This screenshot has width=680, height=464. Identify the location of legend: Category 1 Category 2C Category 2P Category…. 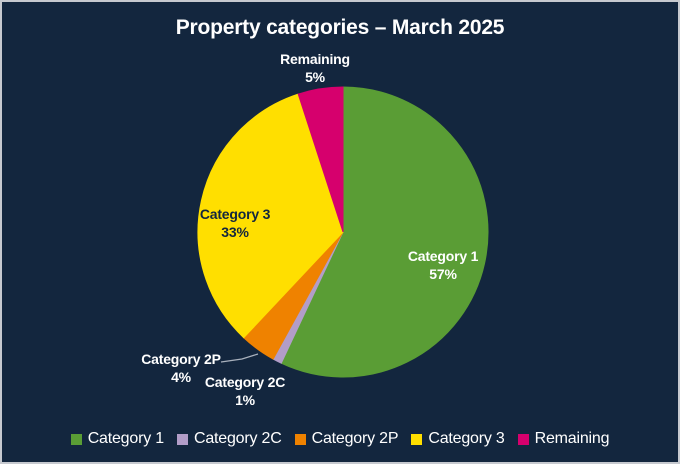
(340, 439).